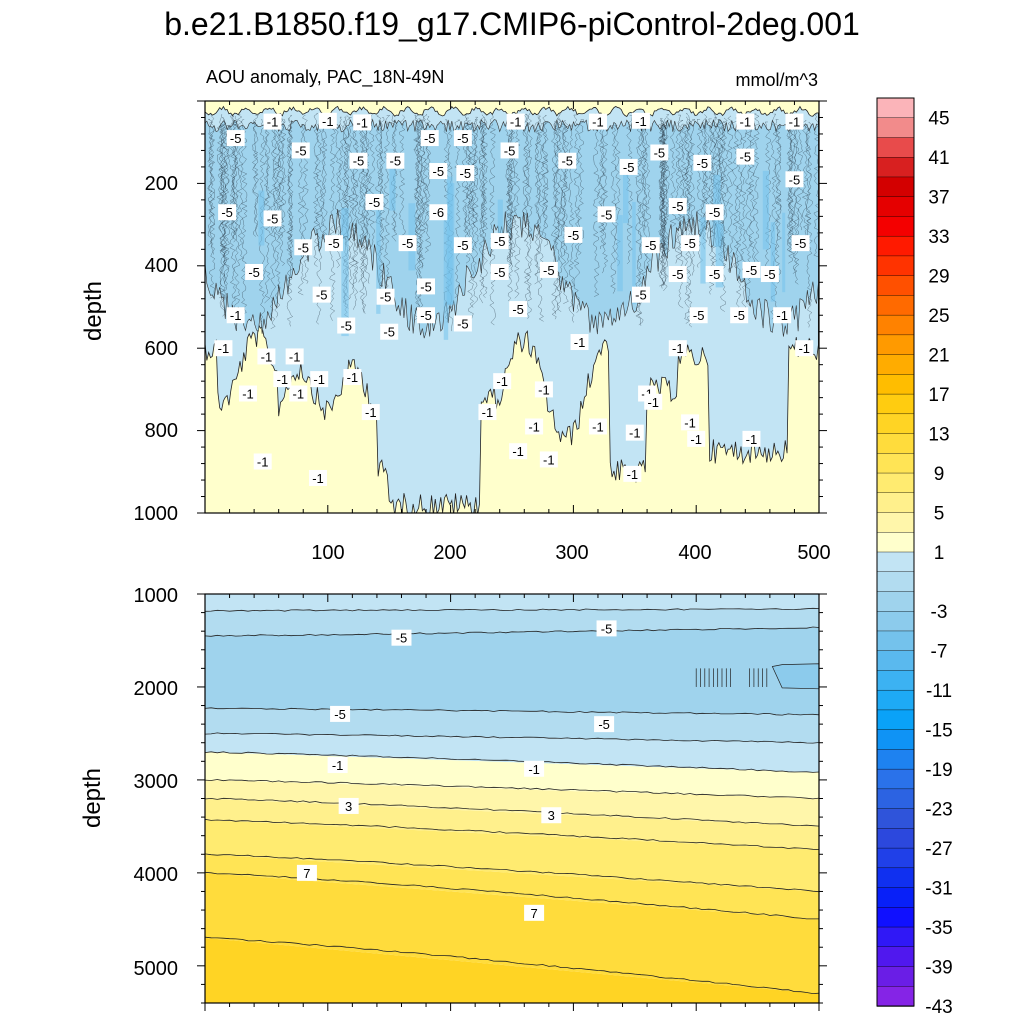 This screenshot has width=1024, height=1024. I want to click on colorbar-label: 9, so click(939, 474).